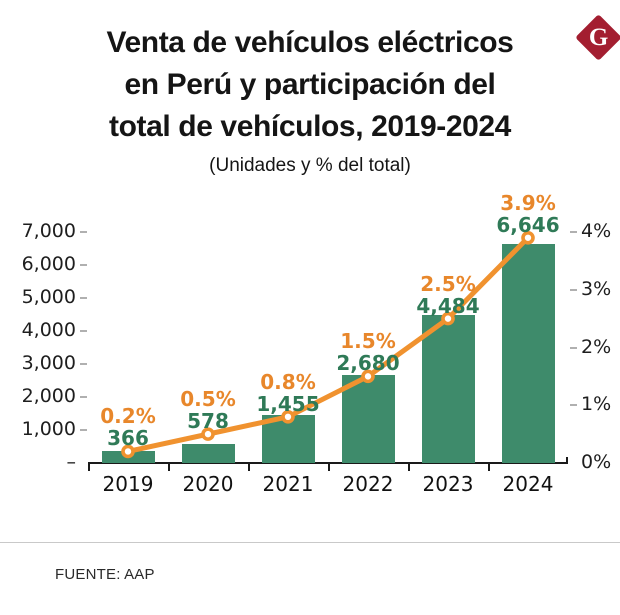 This screenshot has height=615, width=620. Describe the element at coordinates (596, 346) in the screenshot. I see `y-axis-label-right: 2%` at that location.